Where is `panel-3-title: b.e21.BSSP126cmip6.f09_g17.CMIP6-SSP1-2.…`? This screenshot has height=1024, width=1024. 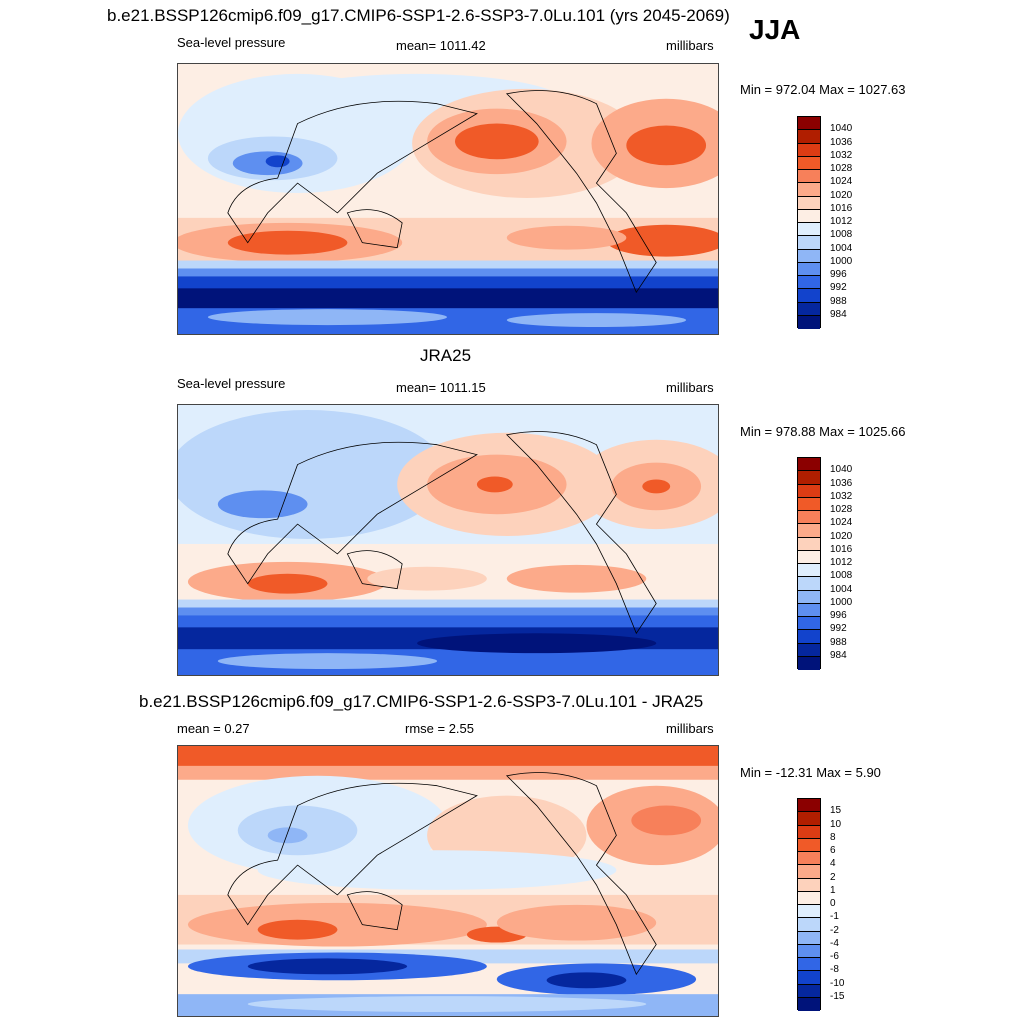
panel-3-title: b.e21.BSSP126cmip6.f09_g17.CMIP6-SSP1-2.… is located at coordinates (421, 701).